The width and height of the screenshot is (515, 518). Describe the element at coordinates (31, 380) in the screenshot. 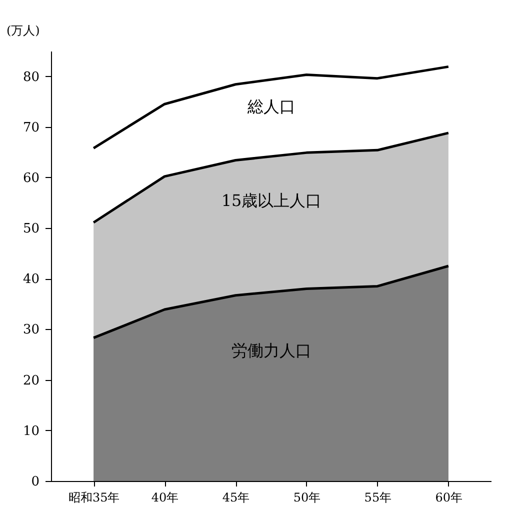

I see `y-tick-label: 20` at that location.